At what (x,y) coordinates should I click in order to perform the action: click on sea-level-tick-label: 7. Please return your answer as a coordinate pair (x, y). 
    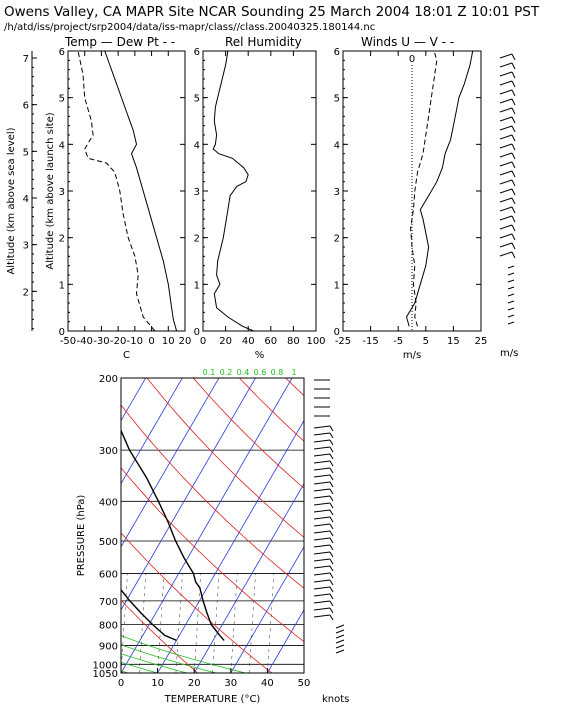
    Looking at the image, I should click on (26, 59).